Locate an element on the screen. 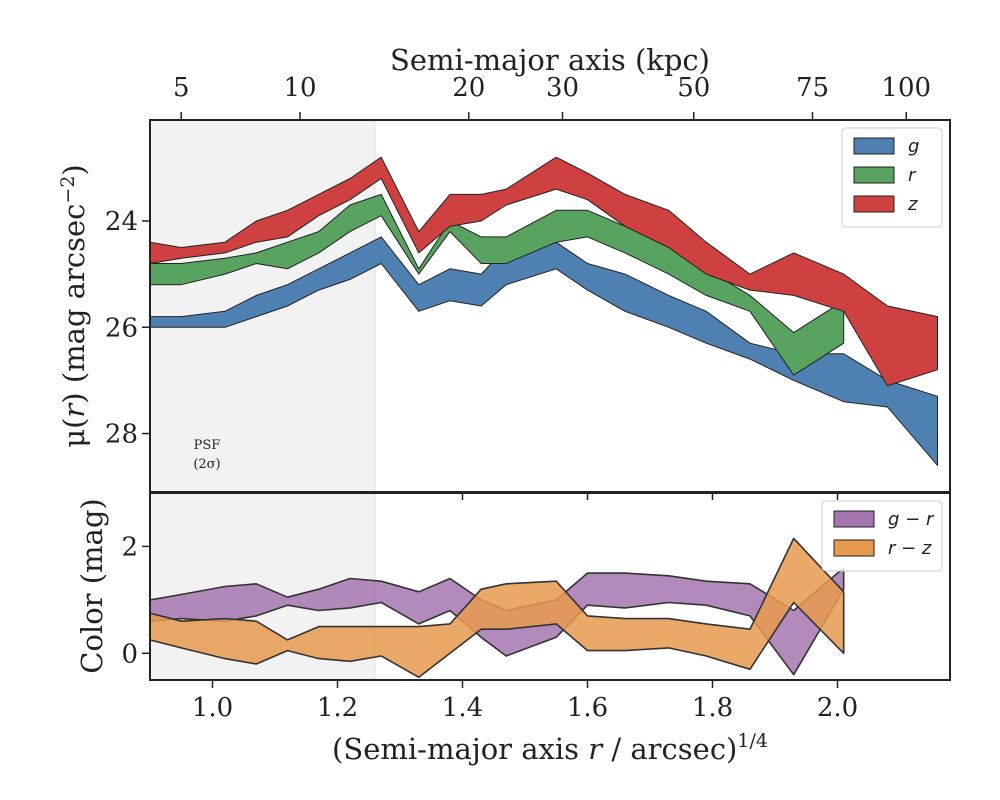 This screenshot has width=1000, height=800. y-tick-label: 2 is located at coordinates (129, 547).